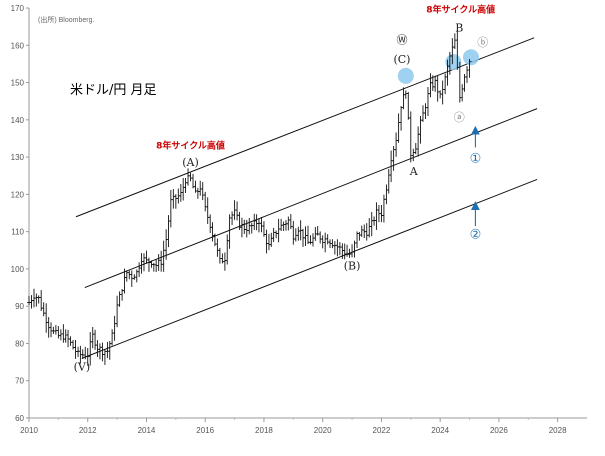 The height and width of the screenshot is (456, 605). I want to click on y-tick-label: 110, so click(17, 232).